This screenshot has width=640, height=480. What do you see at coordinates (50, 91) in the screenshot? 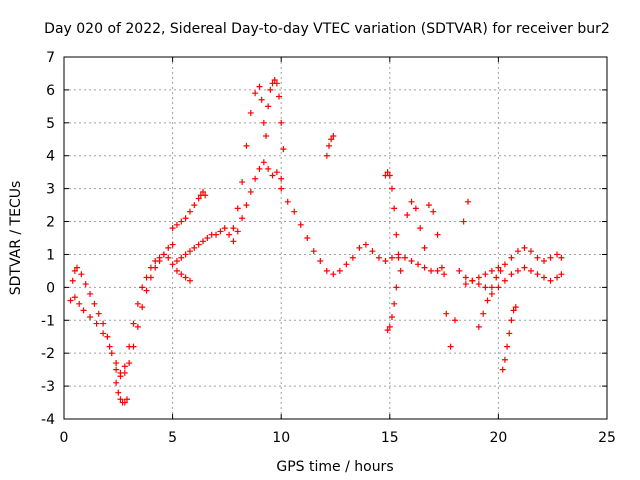
I see `y-tick-label: 6` at bounding box center [50, 91].